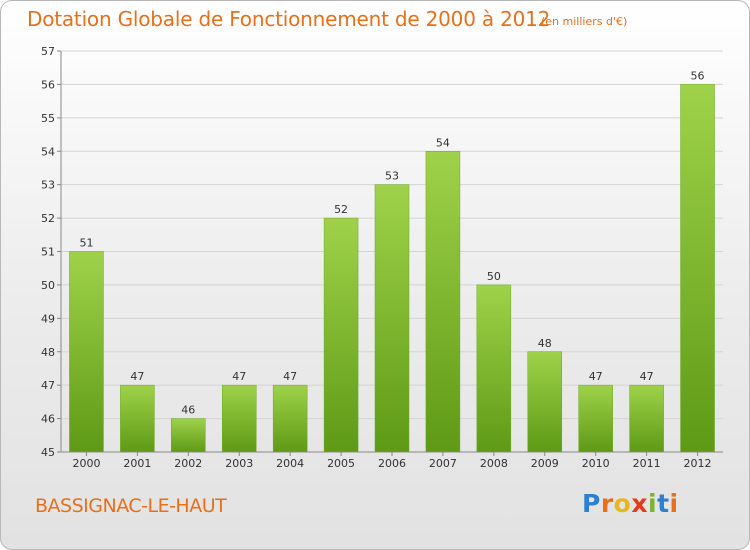 The image size is (750, 550). I want to click on data-label-2000: 51, so click(86, 243).